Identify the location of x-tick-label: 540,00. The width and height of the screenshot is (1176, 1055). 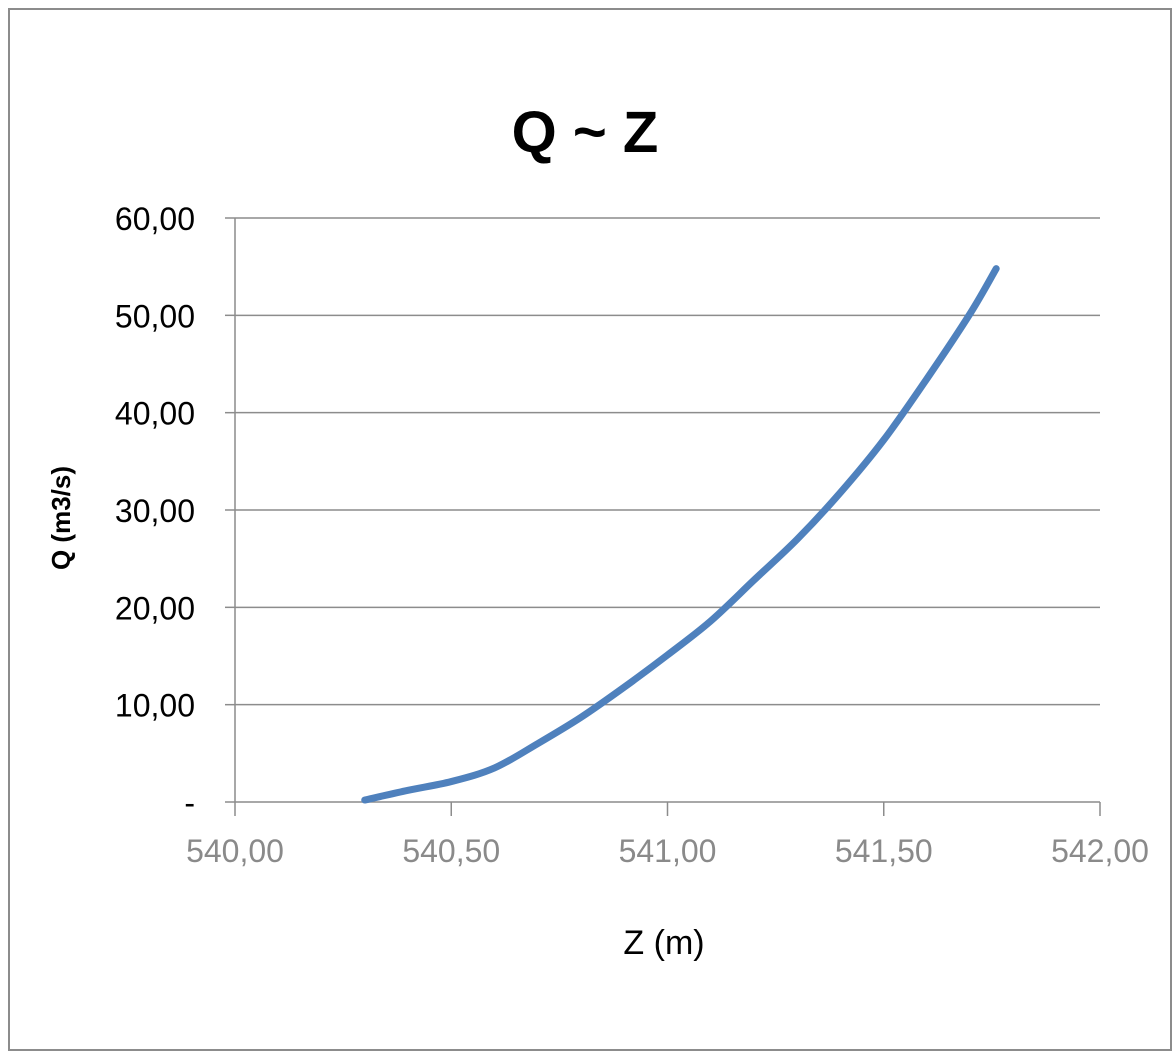
(235, 851).